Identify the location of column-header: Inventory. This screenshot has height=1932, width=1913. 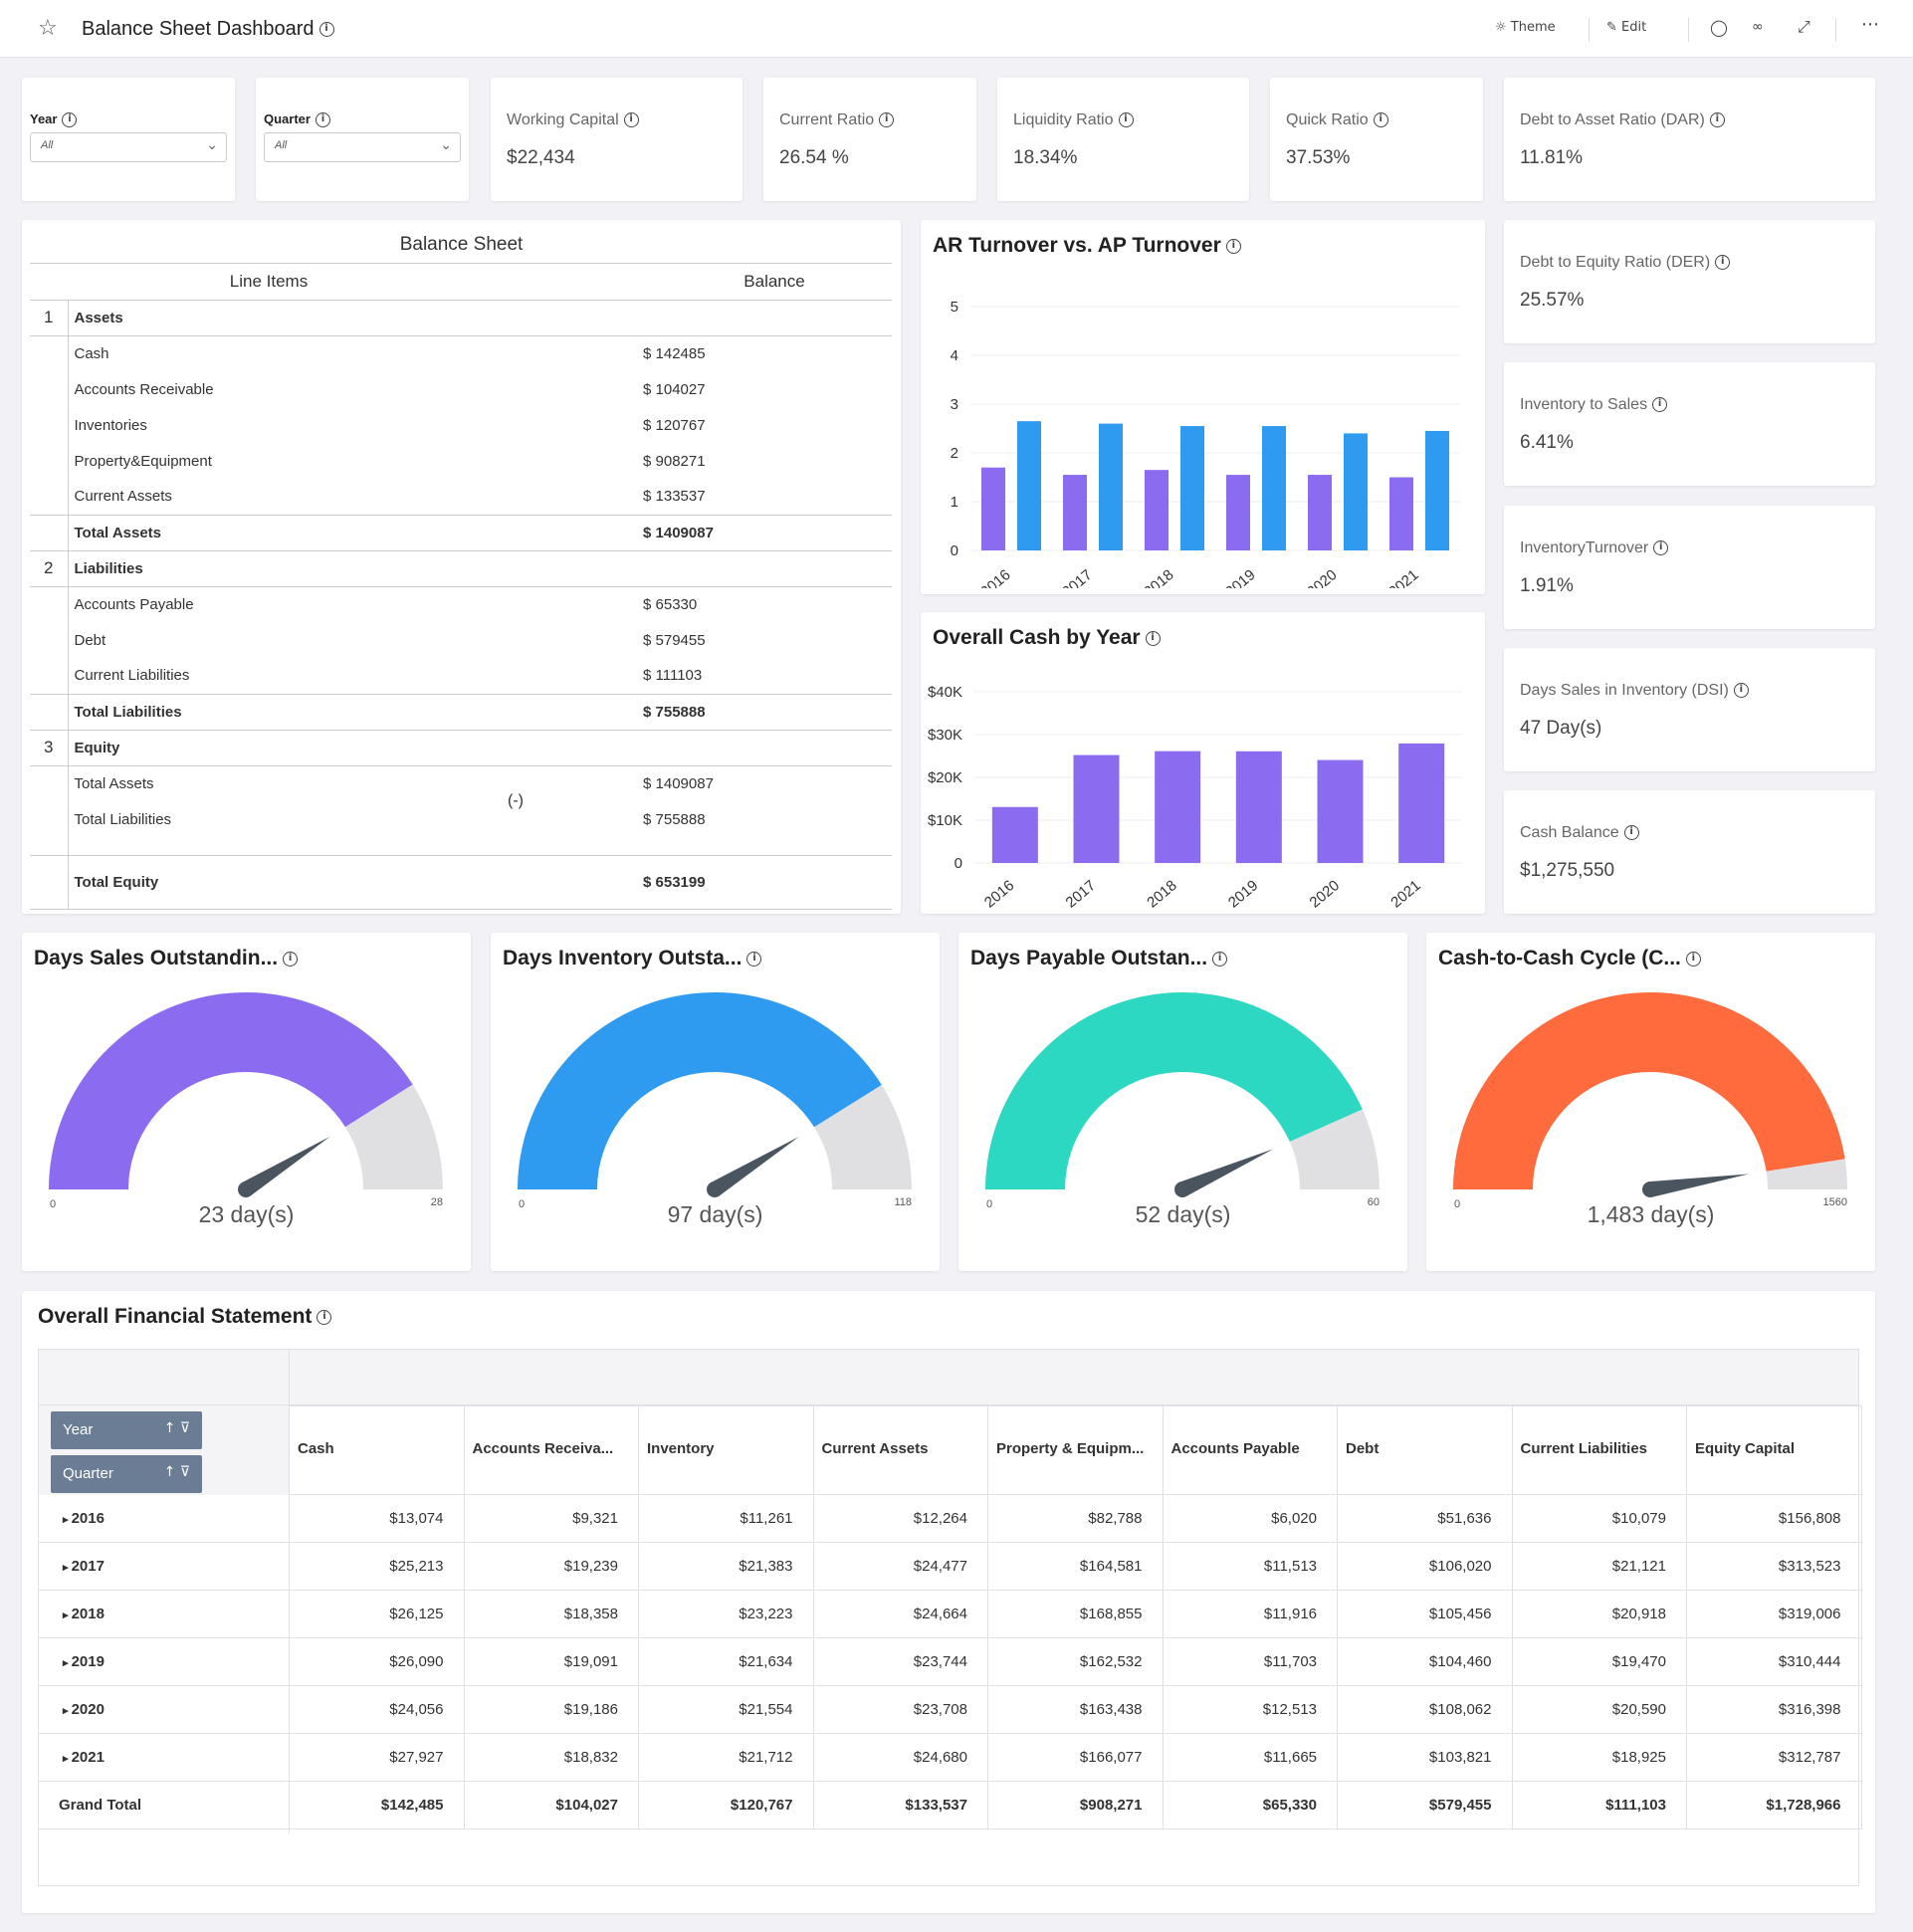
(726, 1450).